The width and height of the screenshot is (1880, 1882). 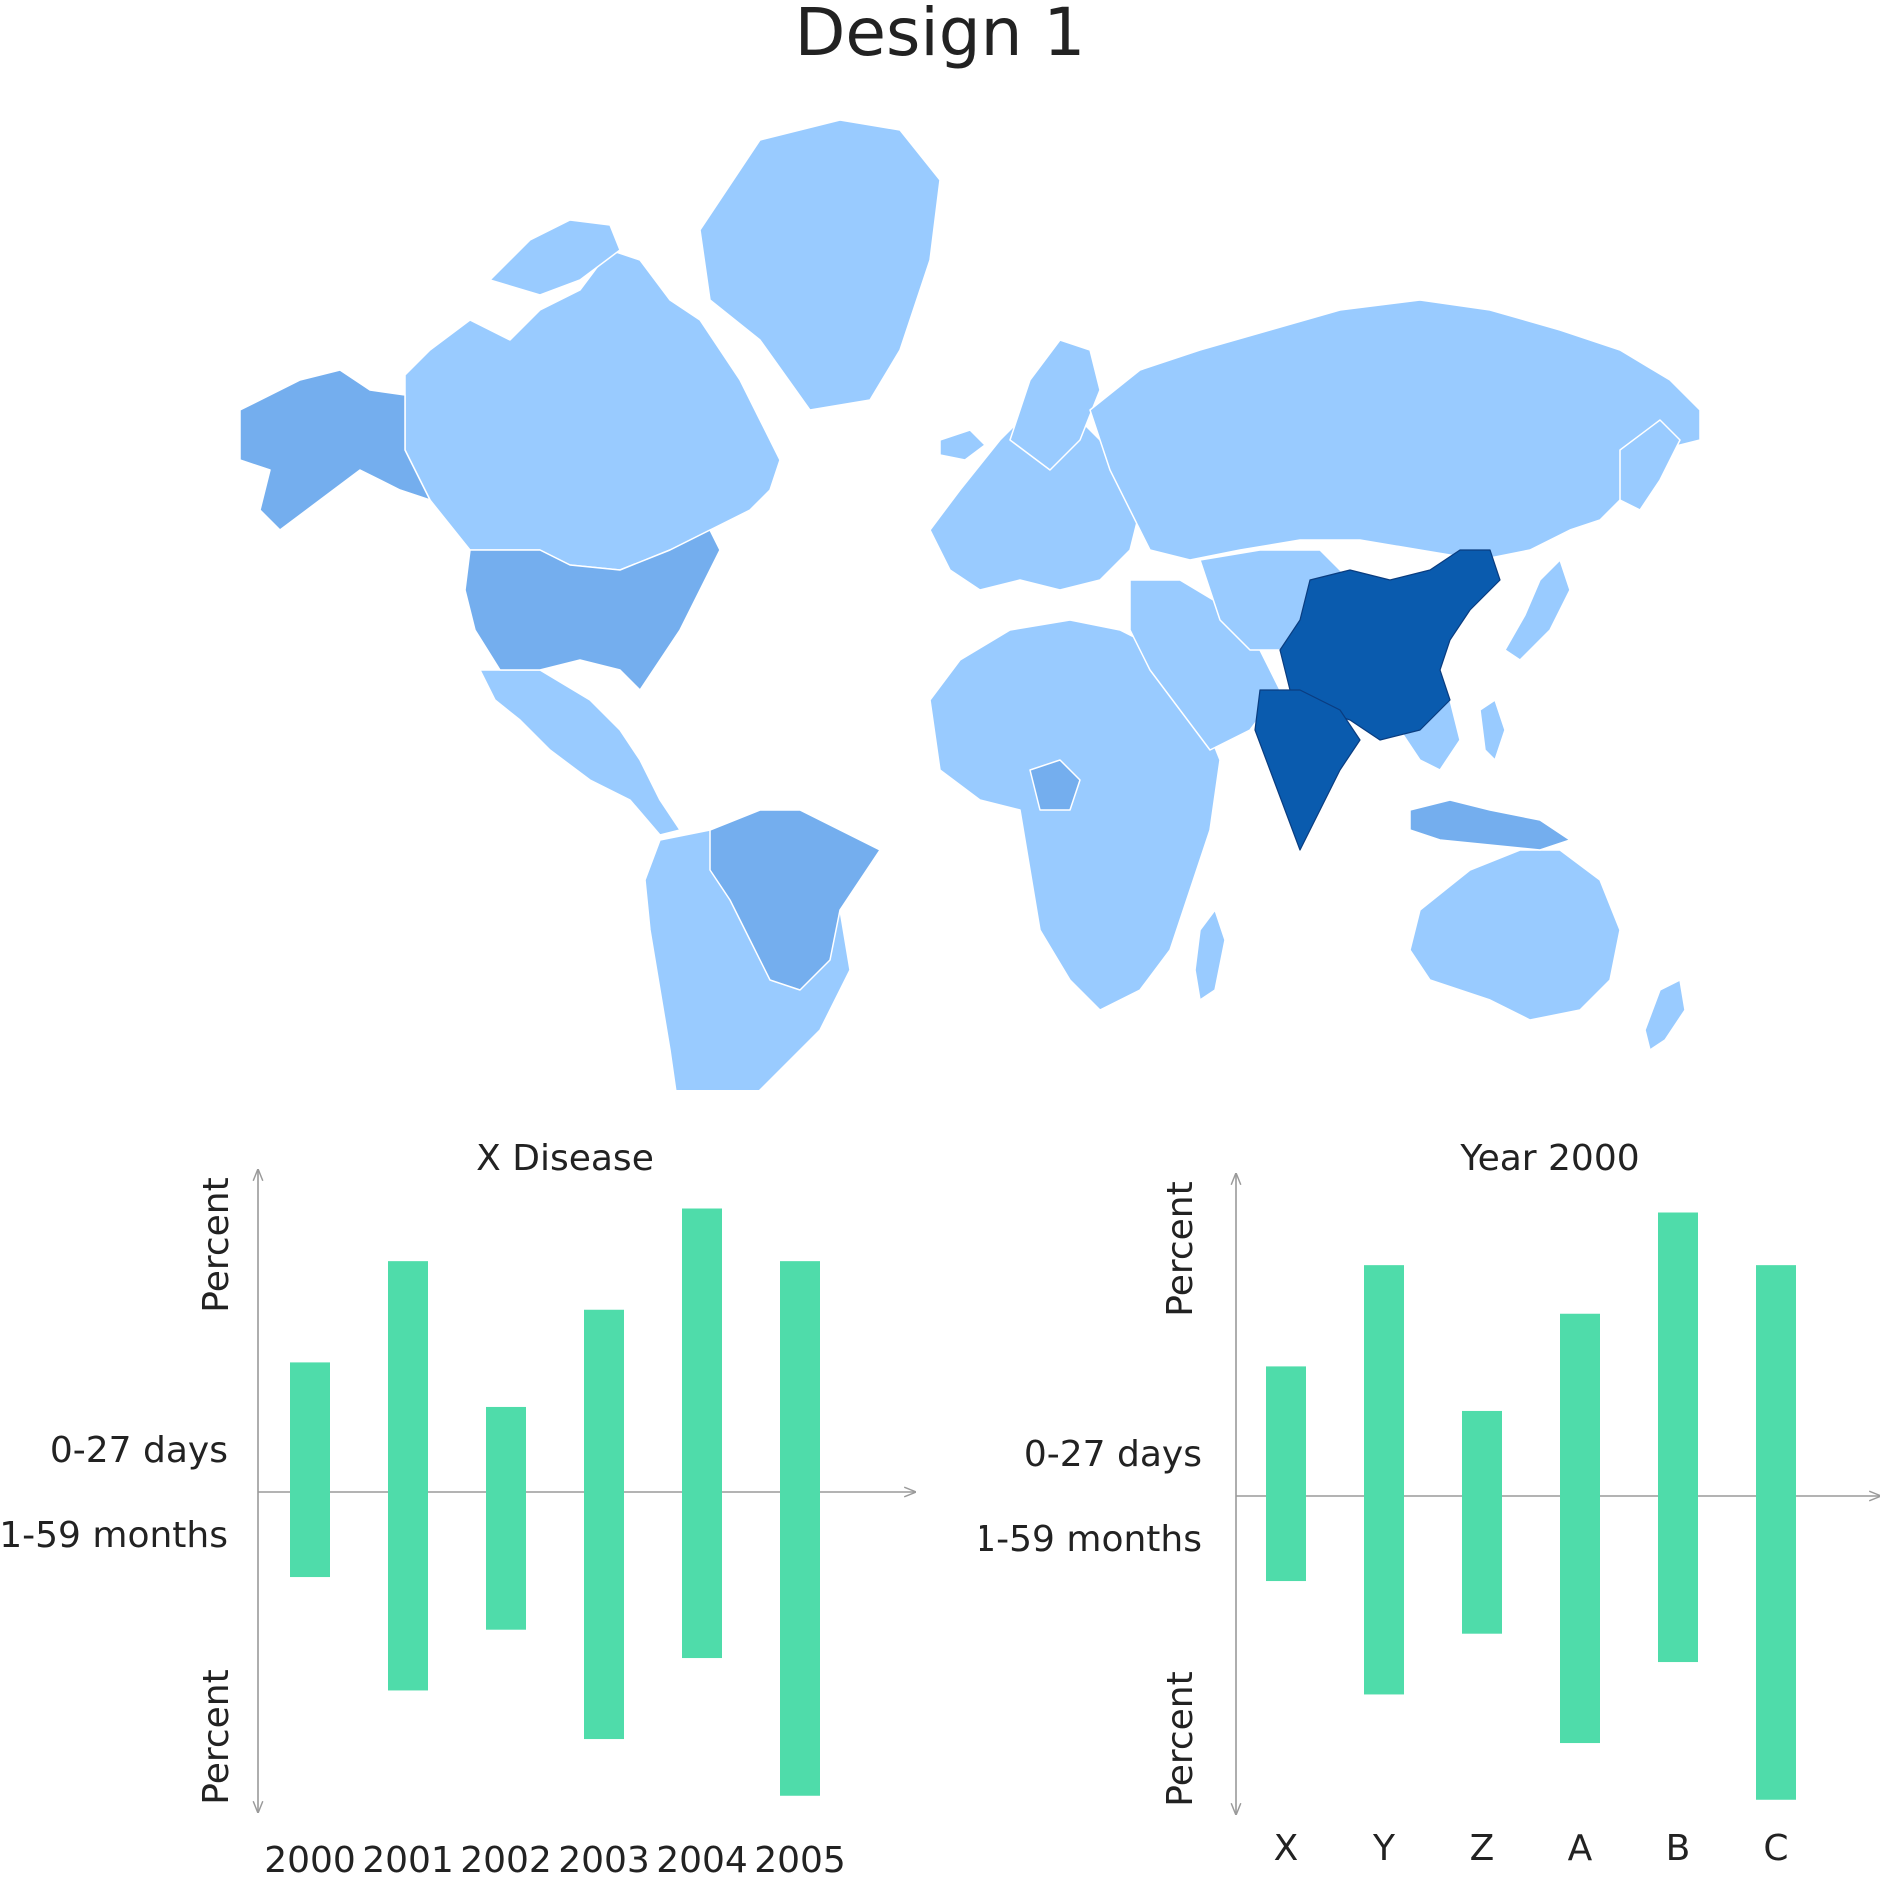 I want to click on africa-shape, so click(x=1075, y=815).